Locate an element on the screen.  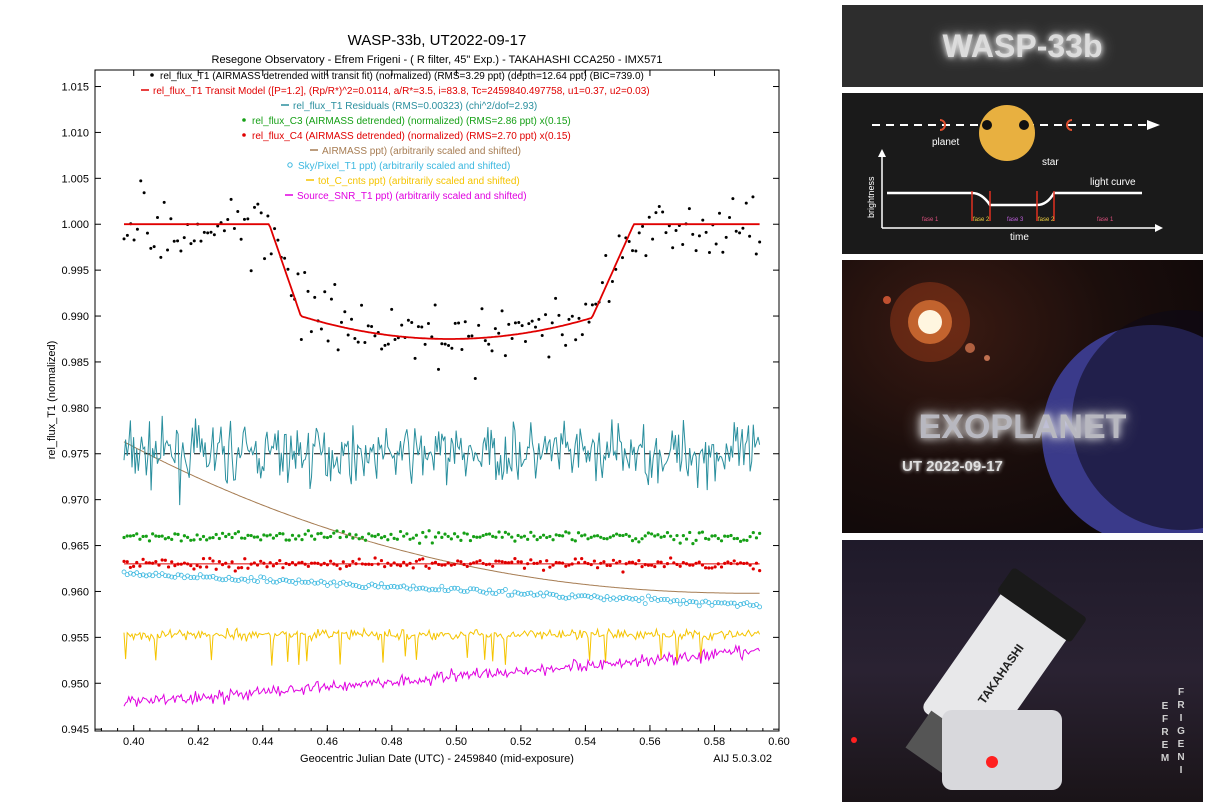
exoplanet-title: EXOPLANET is located at coordinates (1022, 427).